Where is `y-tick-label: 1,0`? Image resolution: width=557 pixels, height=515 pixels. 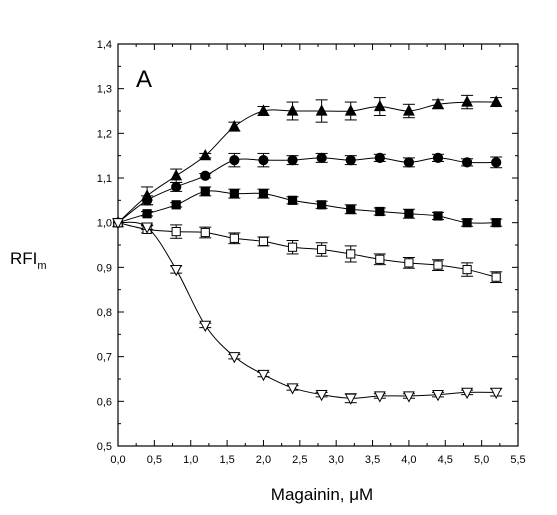 y-tick-label: 1,0 is located at coordinates (104, 224).